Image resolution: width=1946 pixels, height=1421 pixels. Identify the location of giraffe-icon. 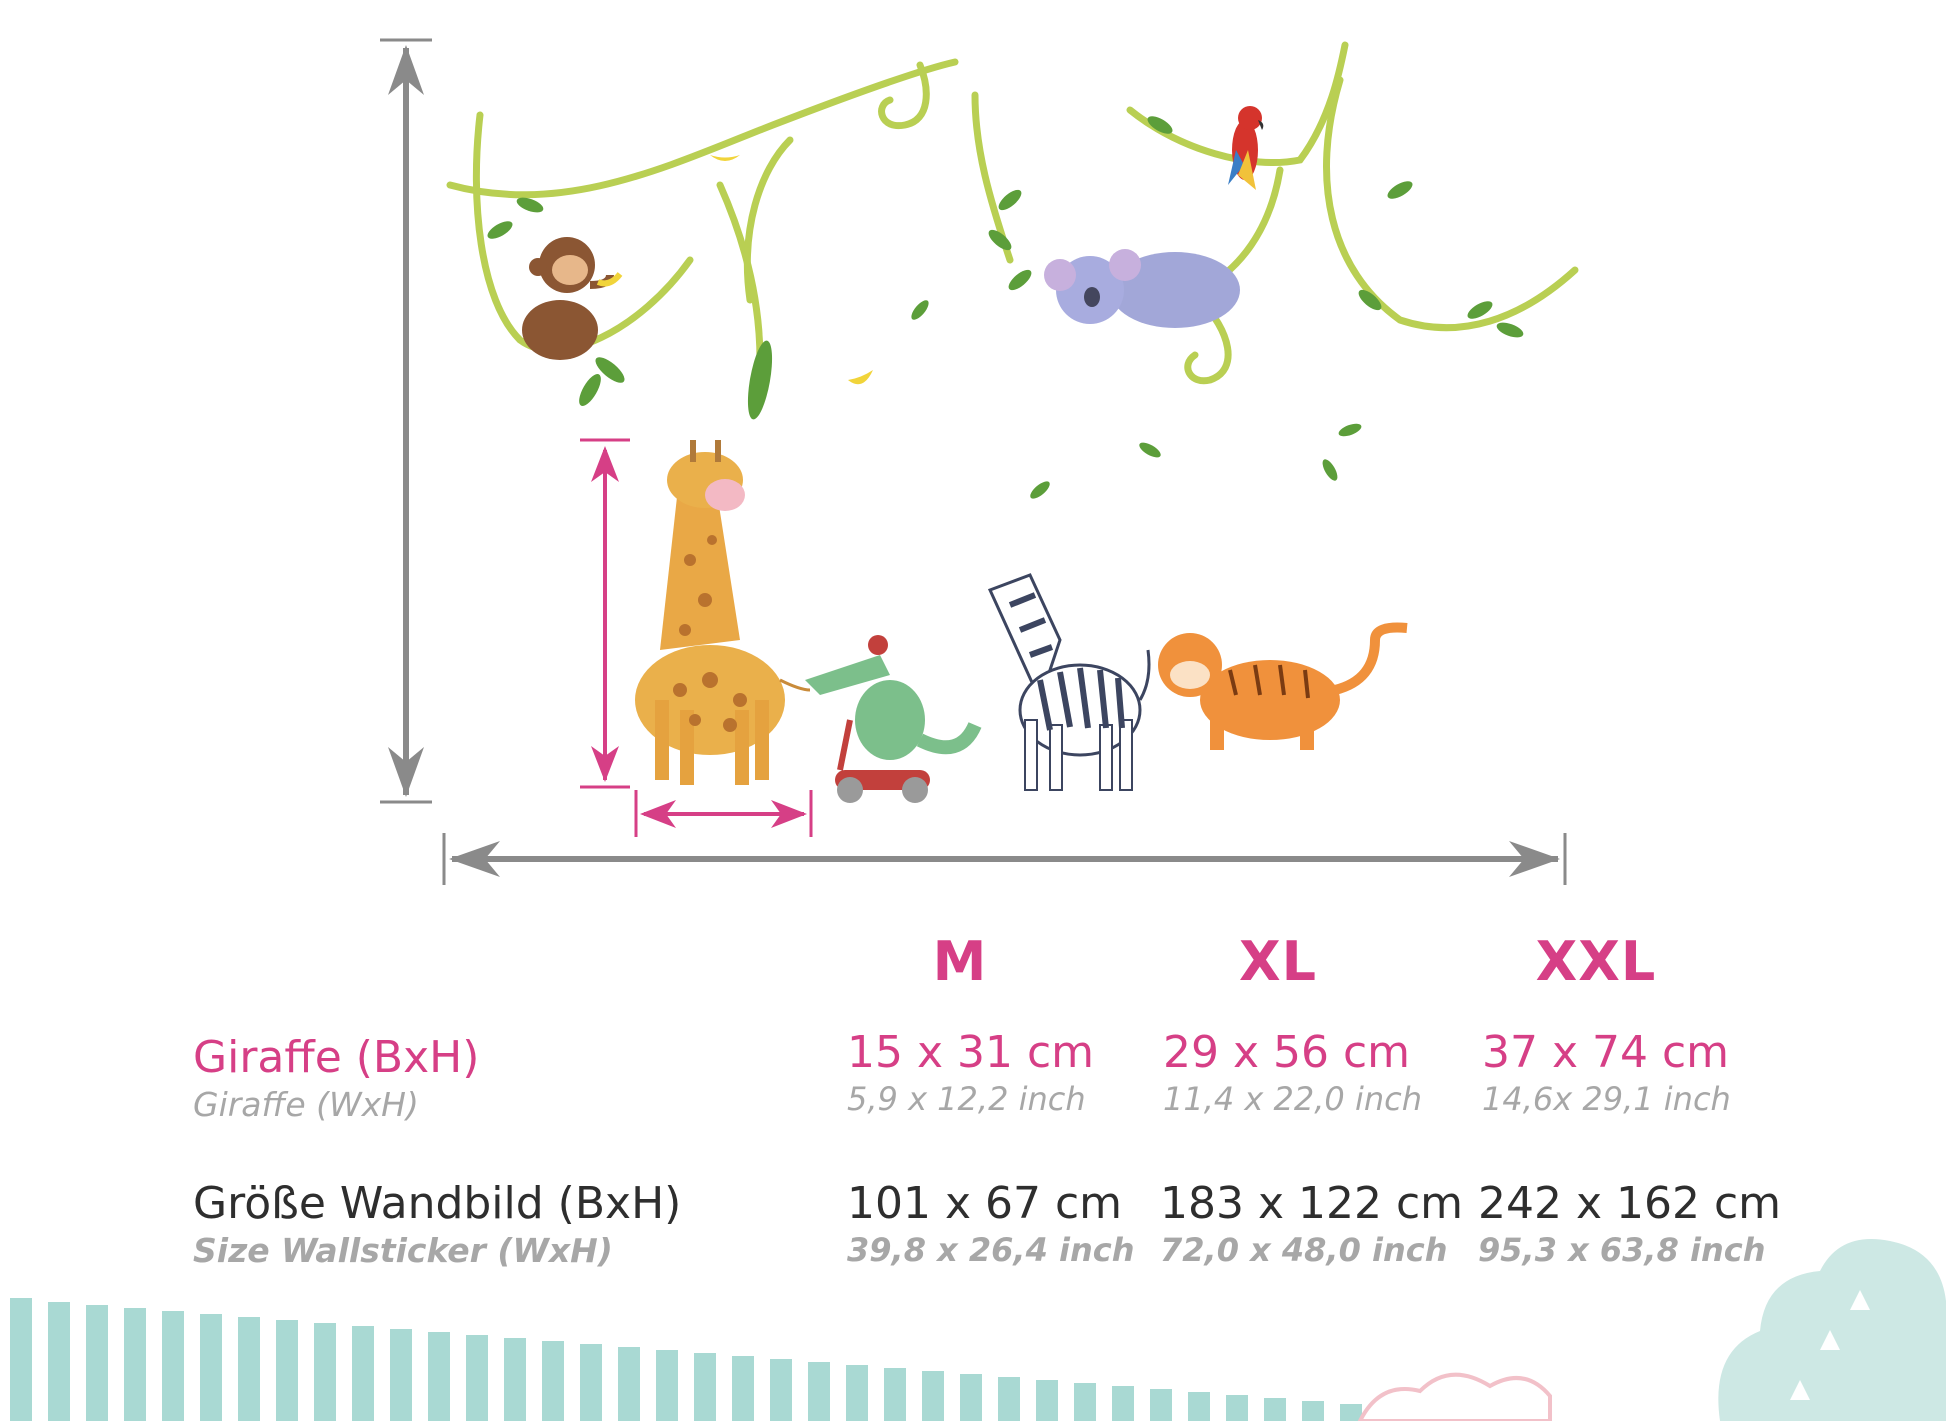
(723, 612).